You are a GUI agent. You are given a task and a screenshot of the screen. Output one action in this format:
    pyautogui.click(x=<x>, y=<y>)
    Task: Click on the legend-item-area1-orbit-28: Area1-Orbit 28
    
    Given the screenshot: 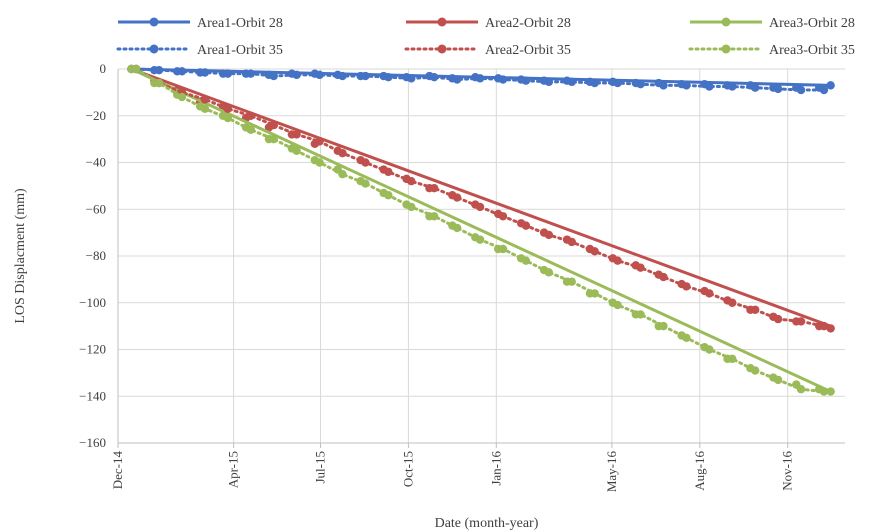 What is the action you would take?
    pyautogui.click(x=200, y=23)
    